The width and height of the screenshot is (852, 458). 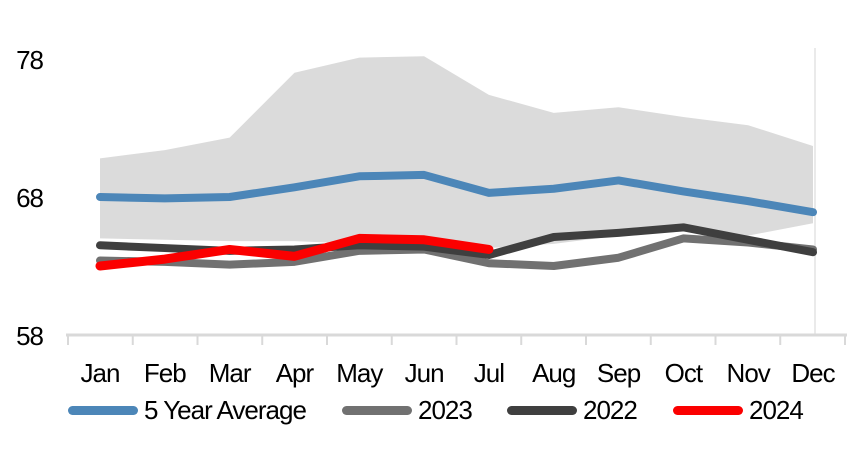 What do you see at coordinates (29, 336) in the screenshot?
I see `y-axis-label-58: 58` at bounding box center [29, 336].